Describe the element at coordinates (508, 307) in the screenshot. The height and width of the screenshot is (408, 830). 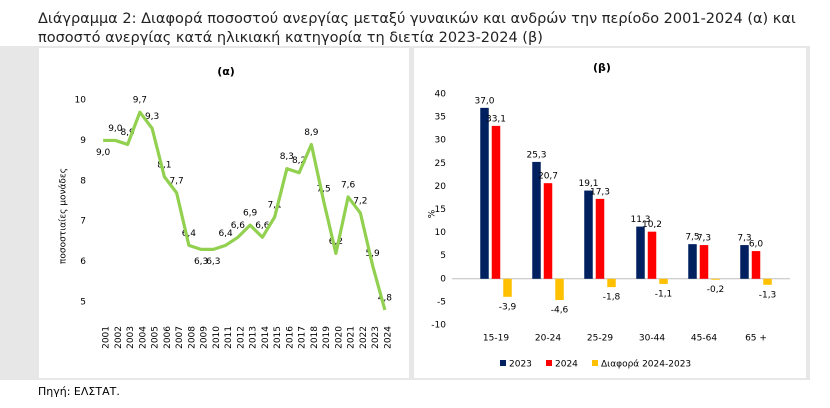
I see `data-label: -3,9` at that location.